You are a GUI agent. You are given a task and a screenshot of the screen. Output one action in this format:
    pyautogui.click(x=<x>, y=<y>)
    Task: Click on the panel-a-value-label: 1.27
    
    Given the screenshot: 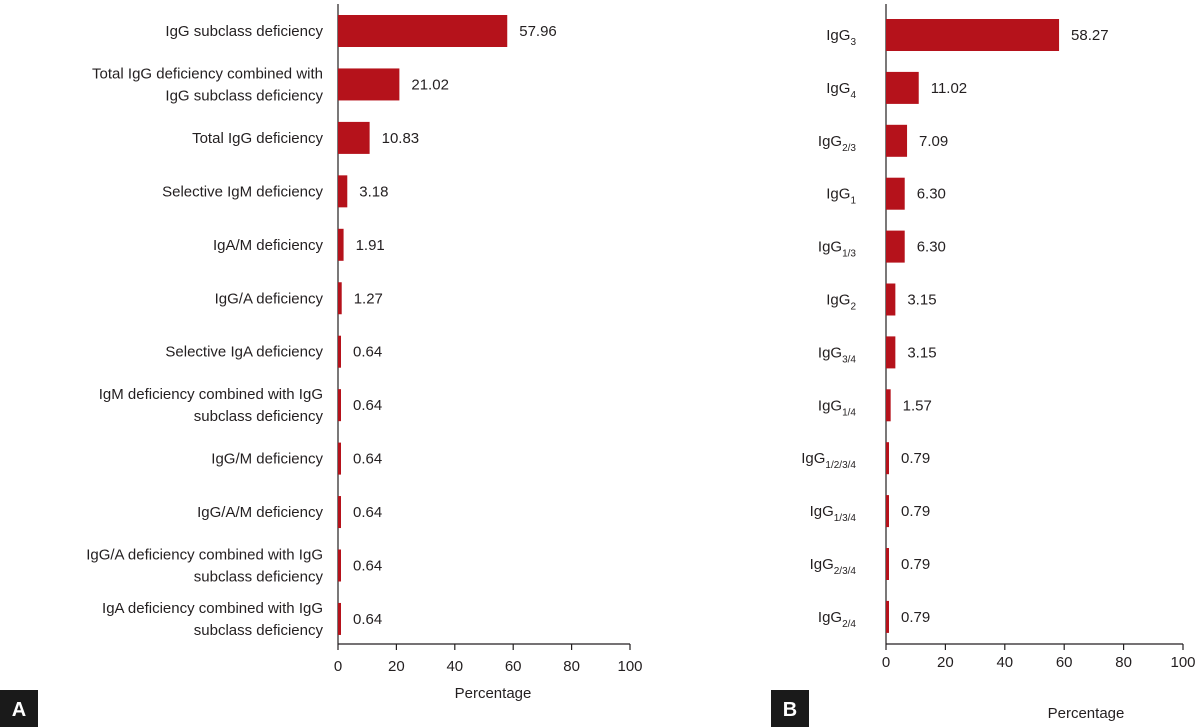 What is the action you would take?
    pyautogui.click(x=368, y=298)
    